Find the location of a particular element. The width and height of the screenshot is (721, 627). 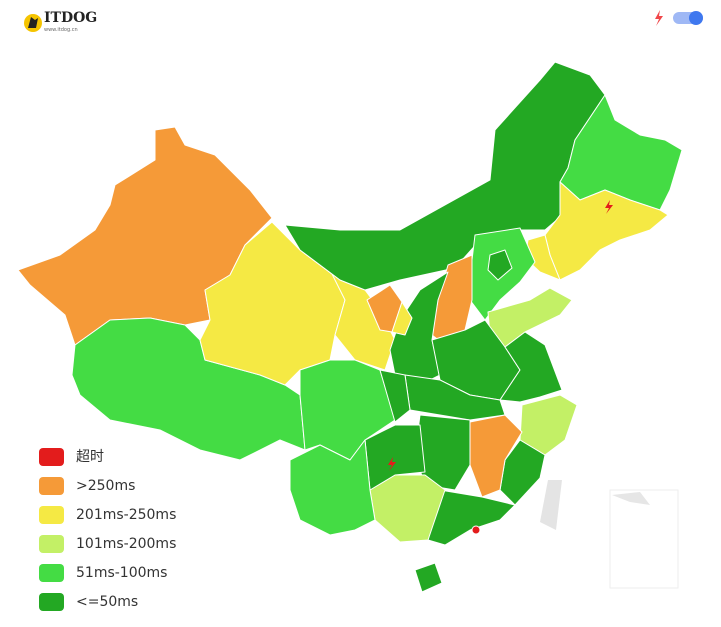

legend-label: 51ms-100ms is located at coordinates (121, 573).